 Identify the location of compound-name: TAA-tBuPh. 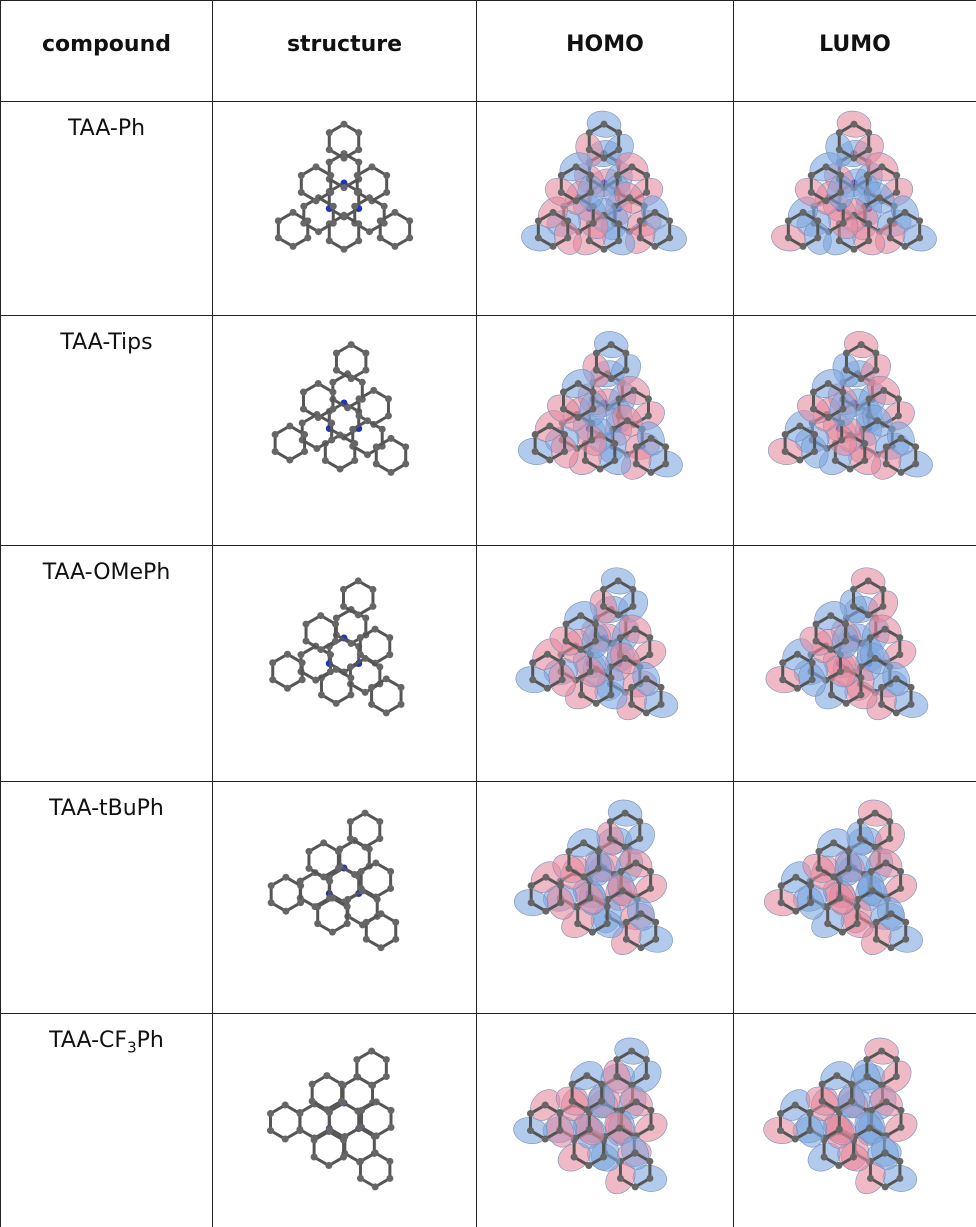
(106, 897).